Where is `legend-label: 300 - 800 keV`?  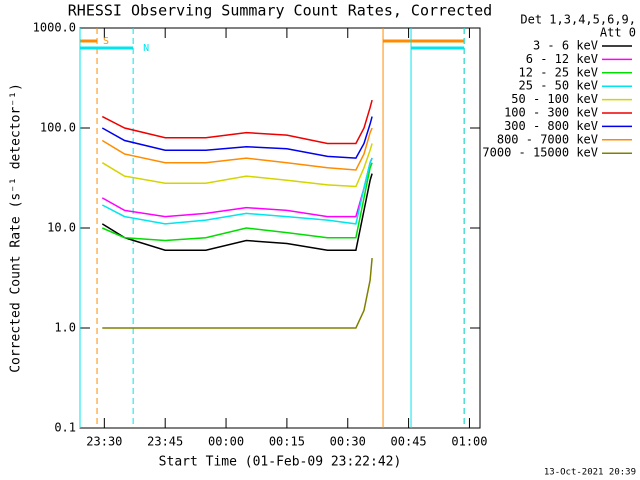 legend-label: 300 - 800 keV is located at coordinates (551, 126).